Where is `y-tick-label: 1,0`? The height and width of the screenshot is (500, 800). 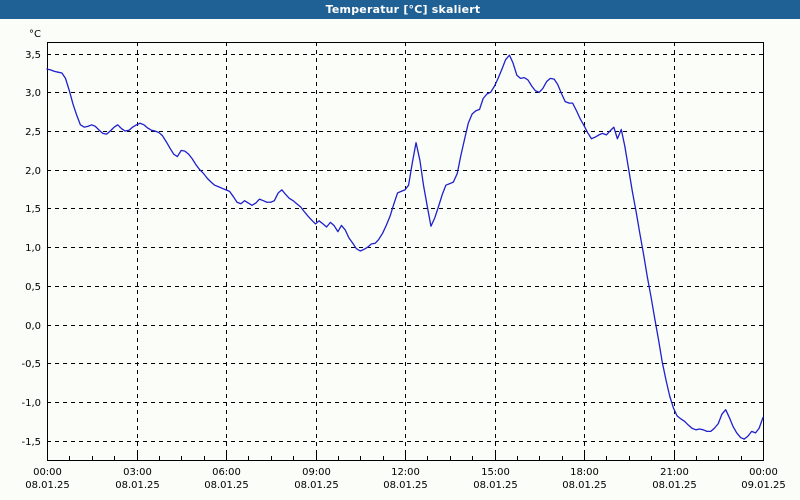 y-tick-label: 1,0 is located at coordinates (33, 248).